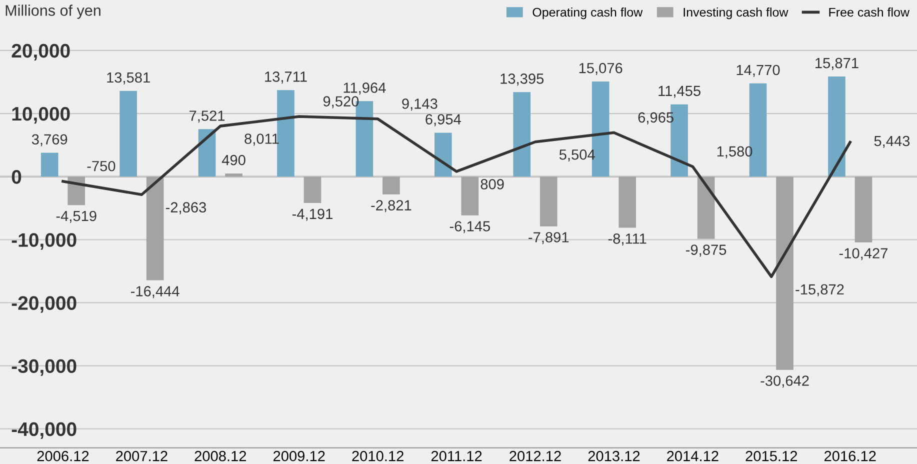 This screenshot has height=464, width=917. What do you see at coordinates (784, 382) in the screenshot?
I see `data-label: -30,642` at bounding box center [784, 382].